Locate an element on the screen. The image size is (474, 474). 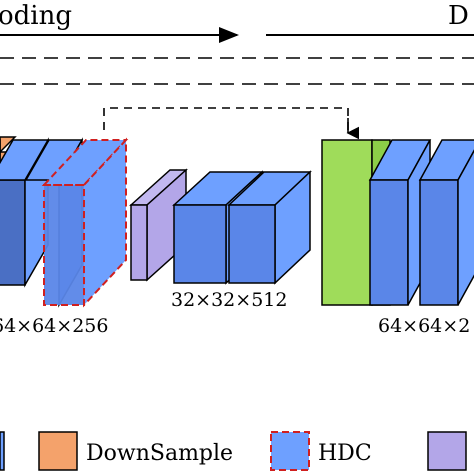
hdc-block-dashed is located at coordinates (85, 222).